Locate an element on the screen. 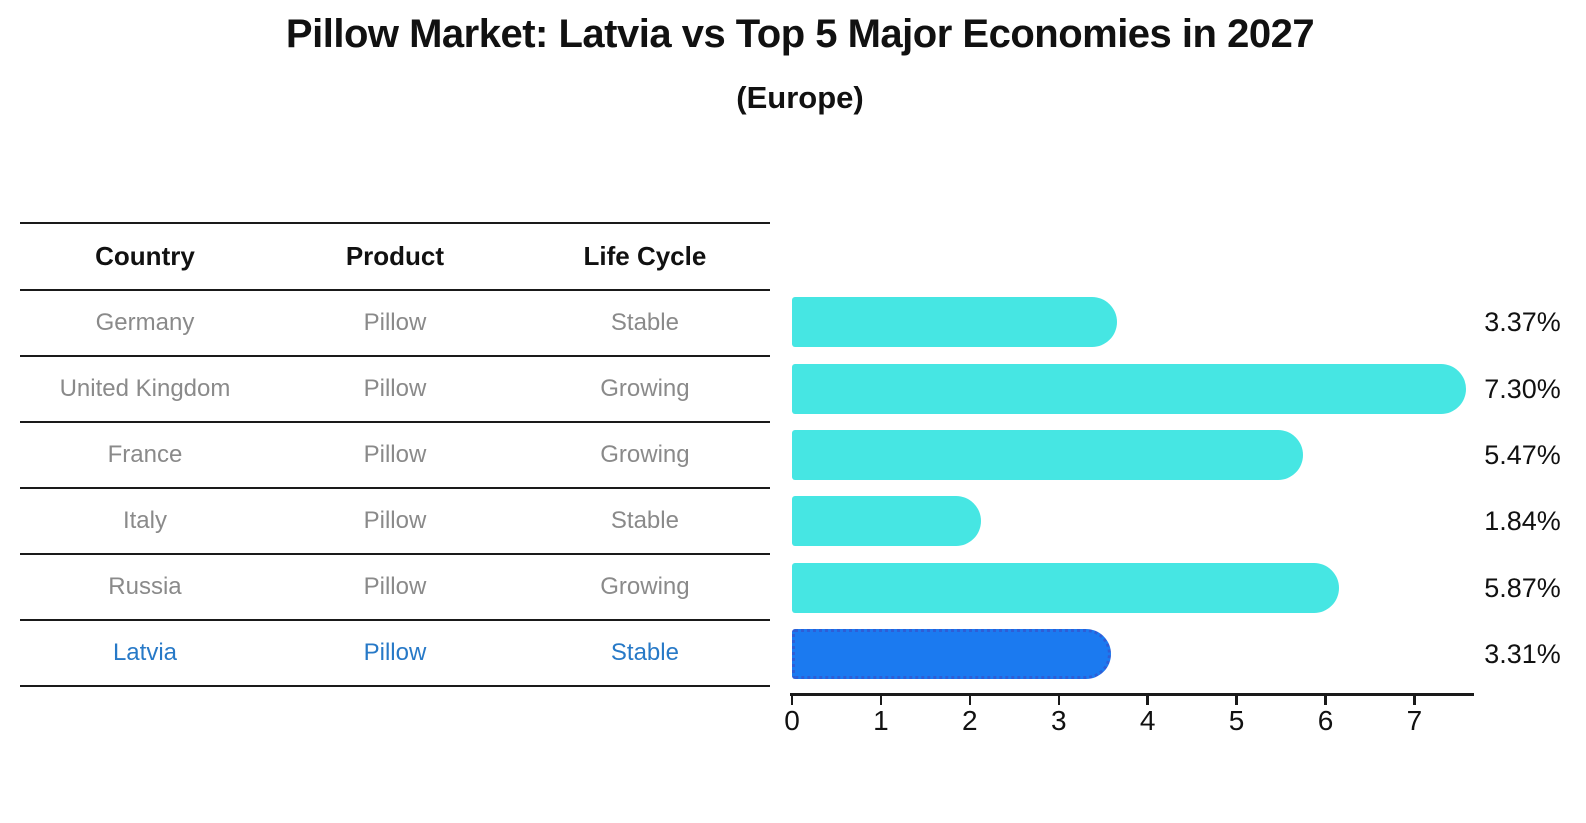 The image size is (1586, 823). value-label: 3.31% is located at coordinates (1522, 654).